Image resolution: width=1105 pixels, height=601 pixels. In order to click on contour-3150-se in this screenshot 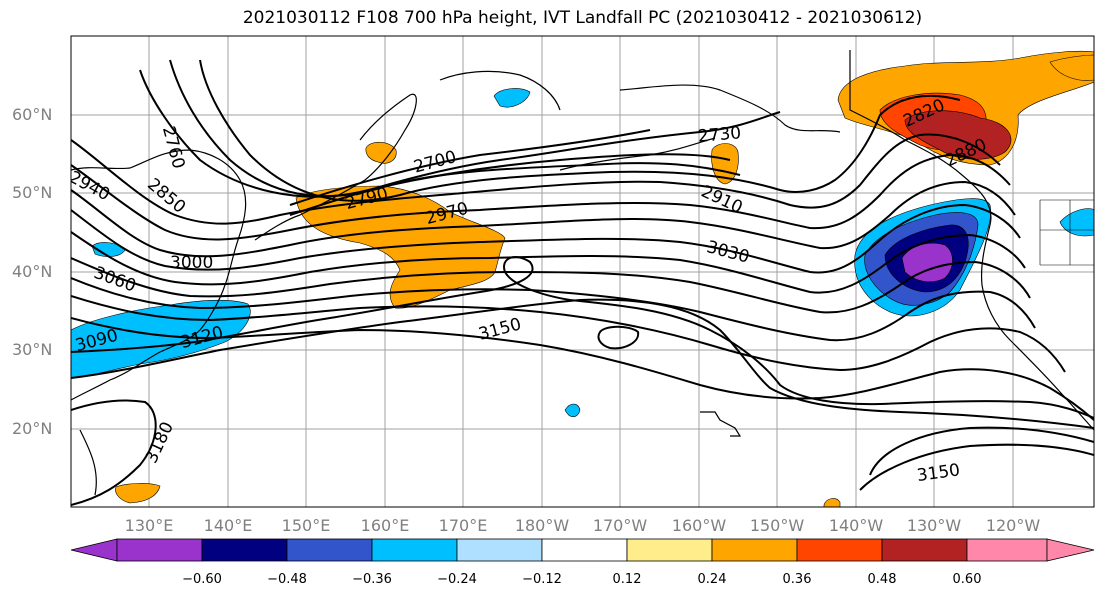, I will do `click(981, 451)`.